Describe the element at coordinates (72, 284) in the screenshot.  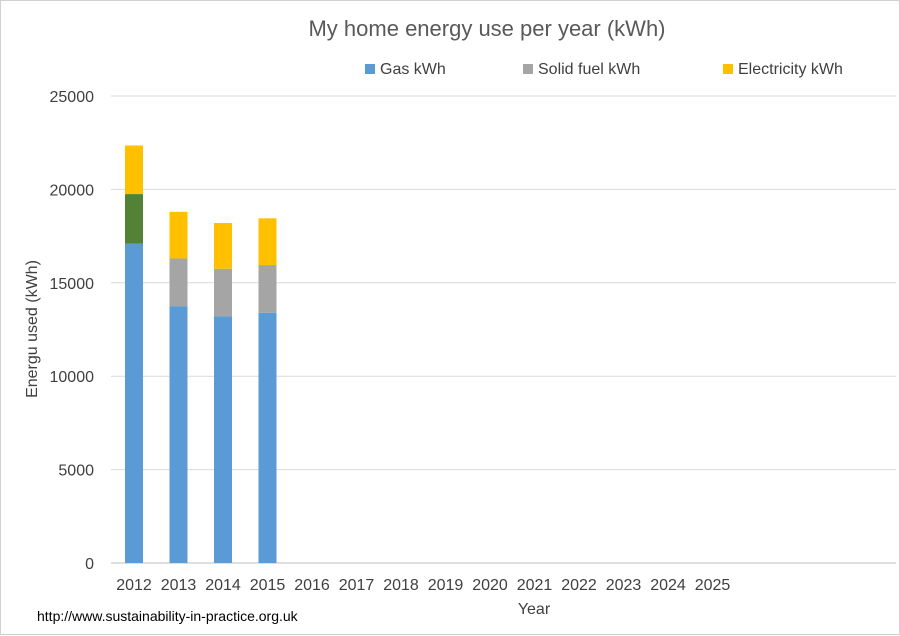
I see `y-tick-label: 15000` at that location.